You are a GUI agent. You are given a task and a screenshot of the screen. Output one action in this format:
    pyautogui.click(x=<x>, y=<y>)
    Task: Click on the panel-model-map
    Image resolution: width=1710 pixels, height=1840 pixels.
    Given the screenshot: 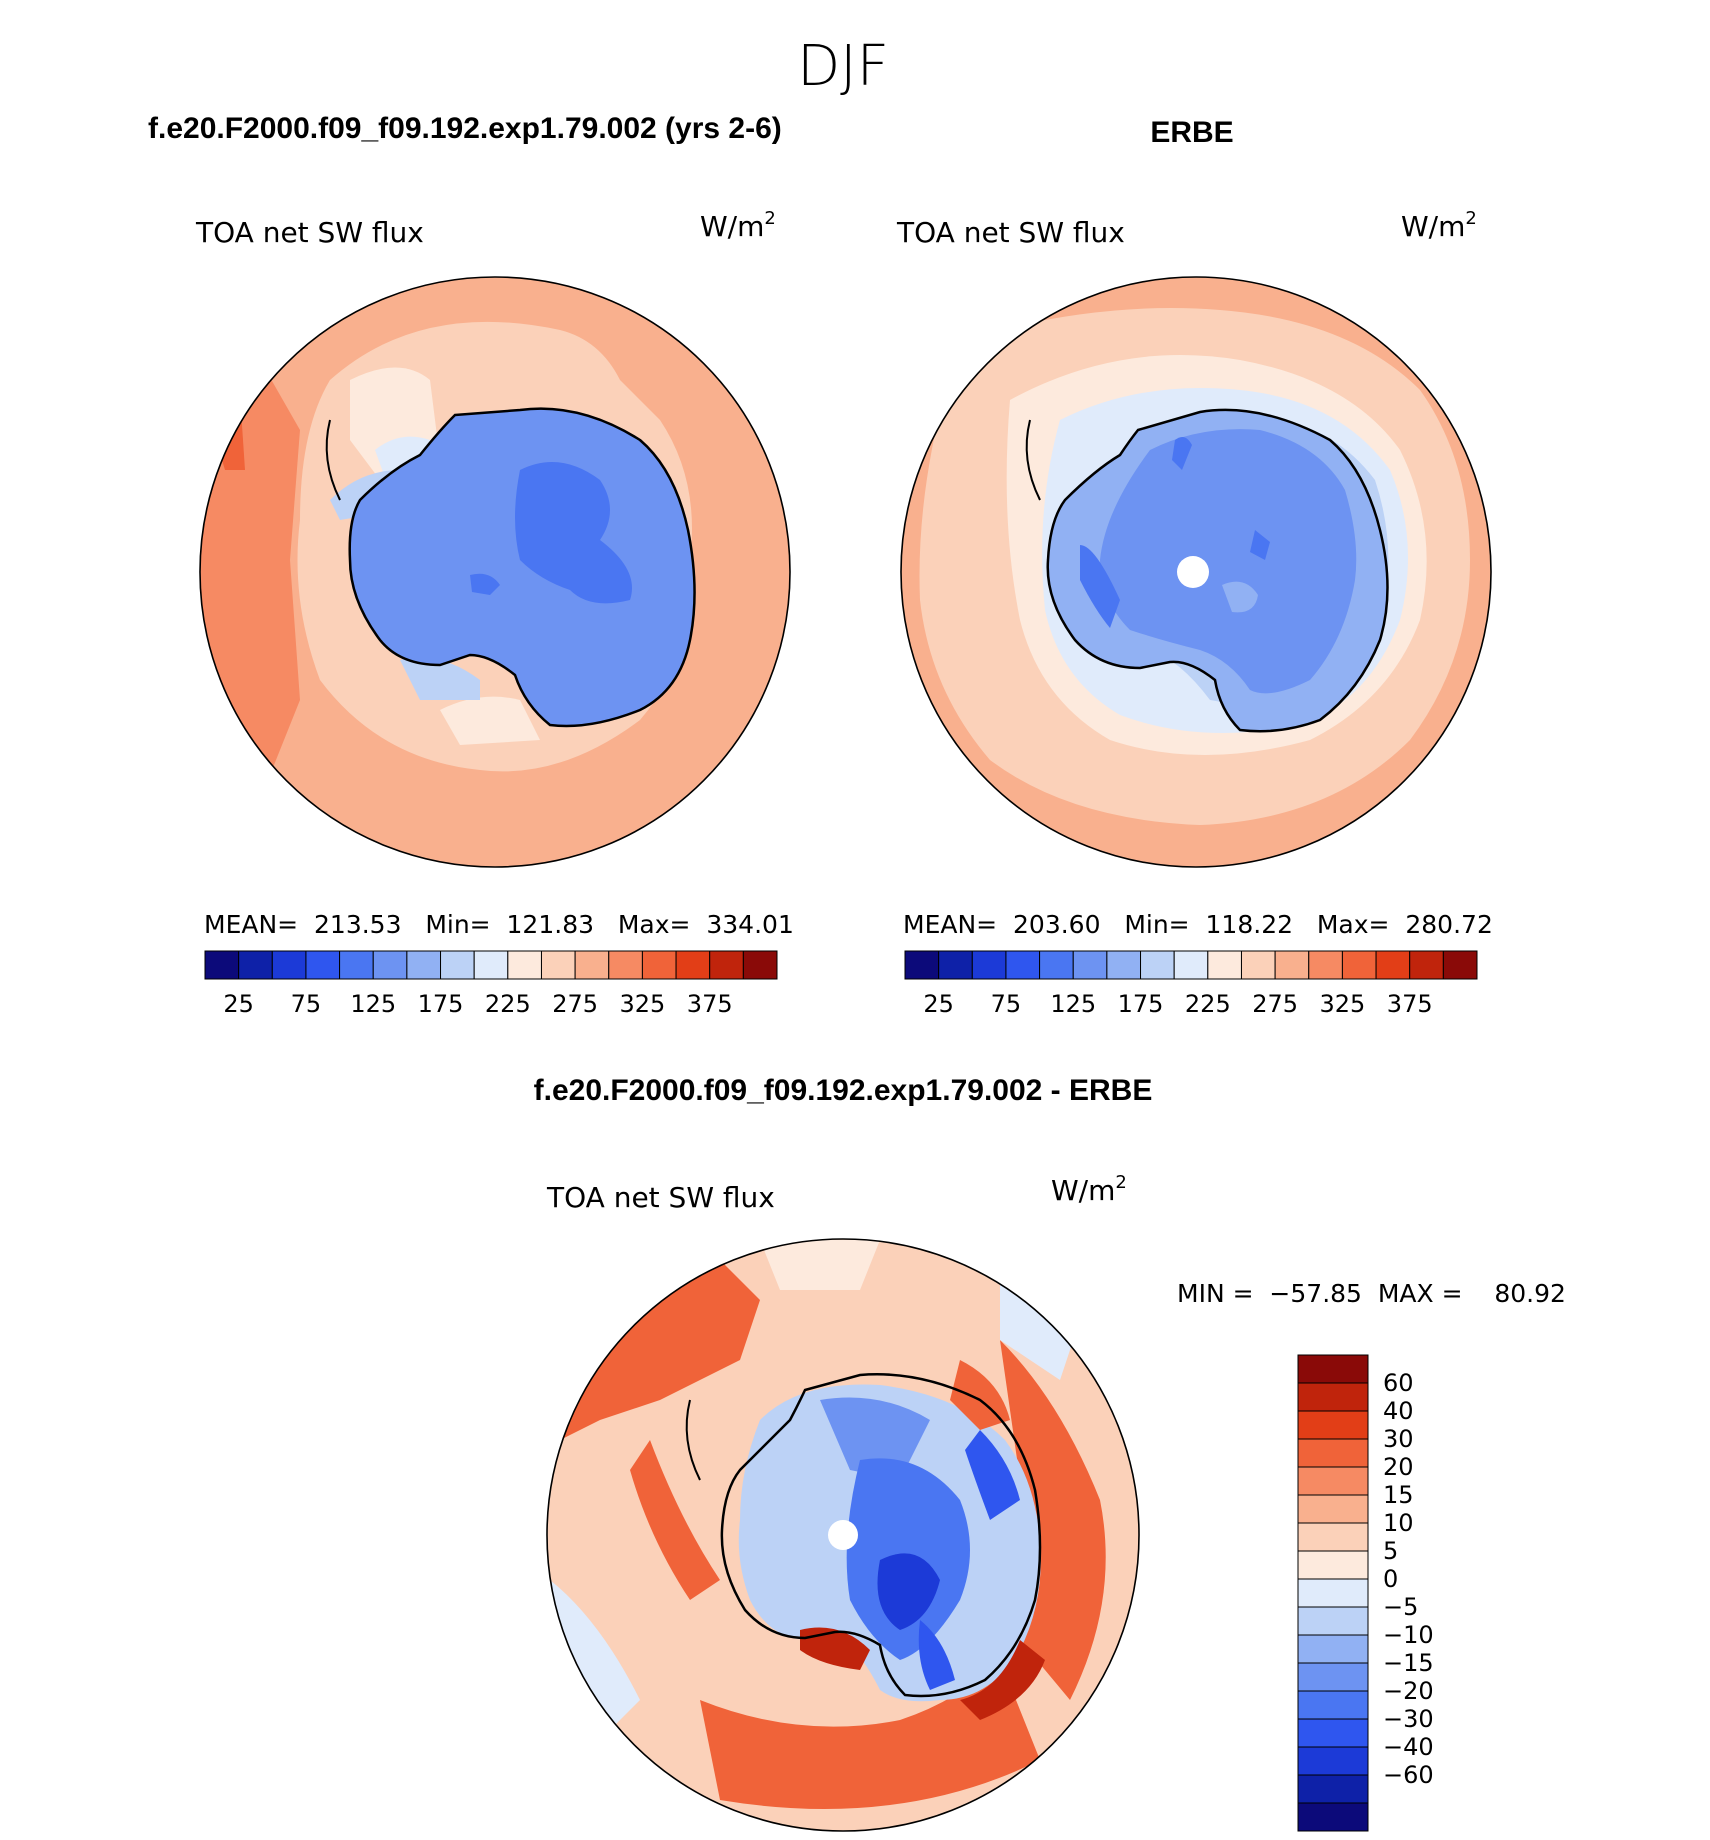 What is the action you would take?
    pyautogui.click(x=495, y=572)
    